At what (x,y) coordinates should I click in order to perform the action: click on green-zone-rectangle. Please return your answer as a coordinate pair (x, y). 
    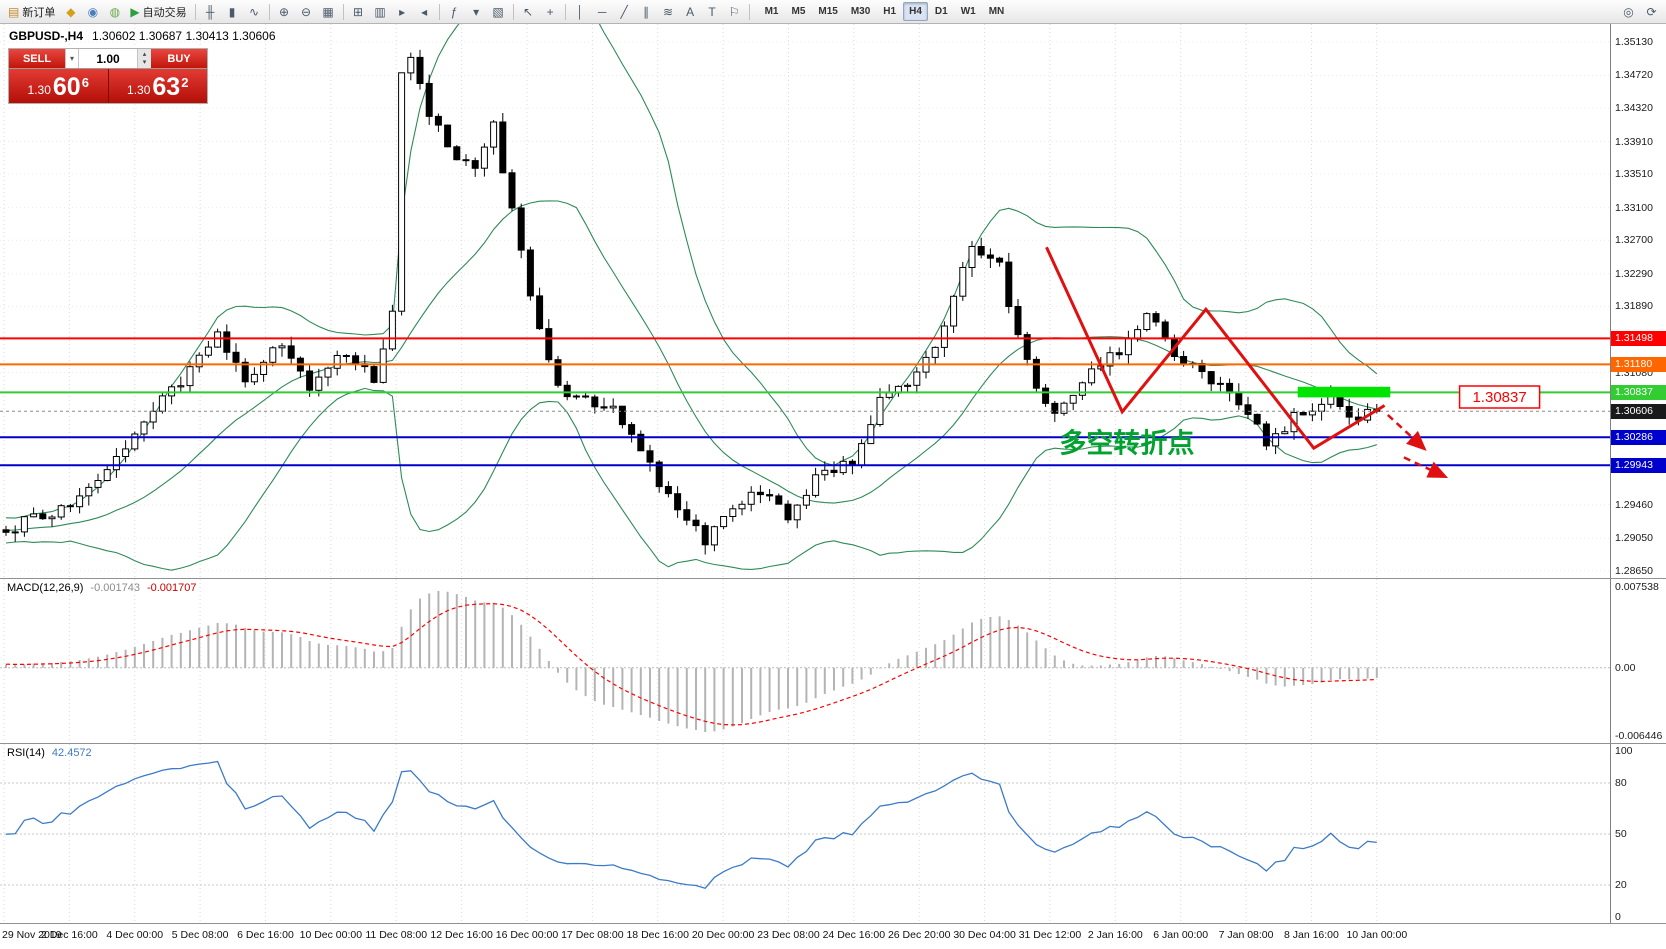
    Looking at the image, I should click on (1344, 392).